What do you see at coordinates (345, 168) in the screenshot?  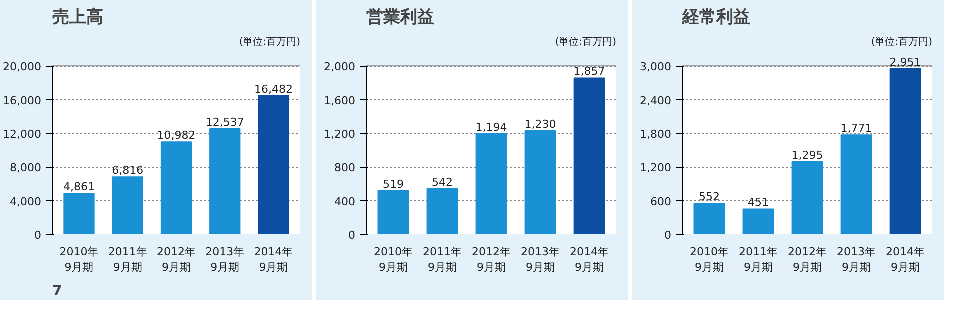 I see `y-tick-label: 800` at bounding box center [345, 168].